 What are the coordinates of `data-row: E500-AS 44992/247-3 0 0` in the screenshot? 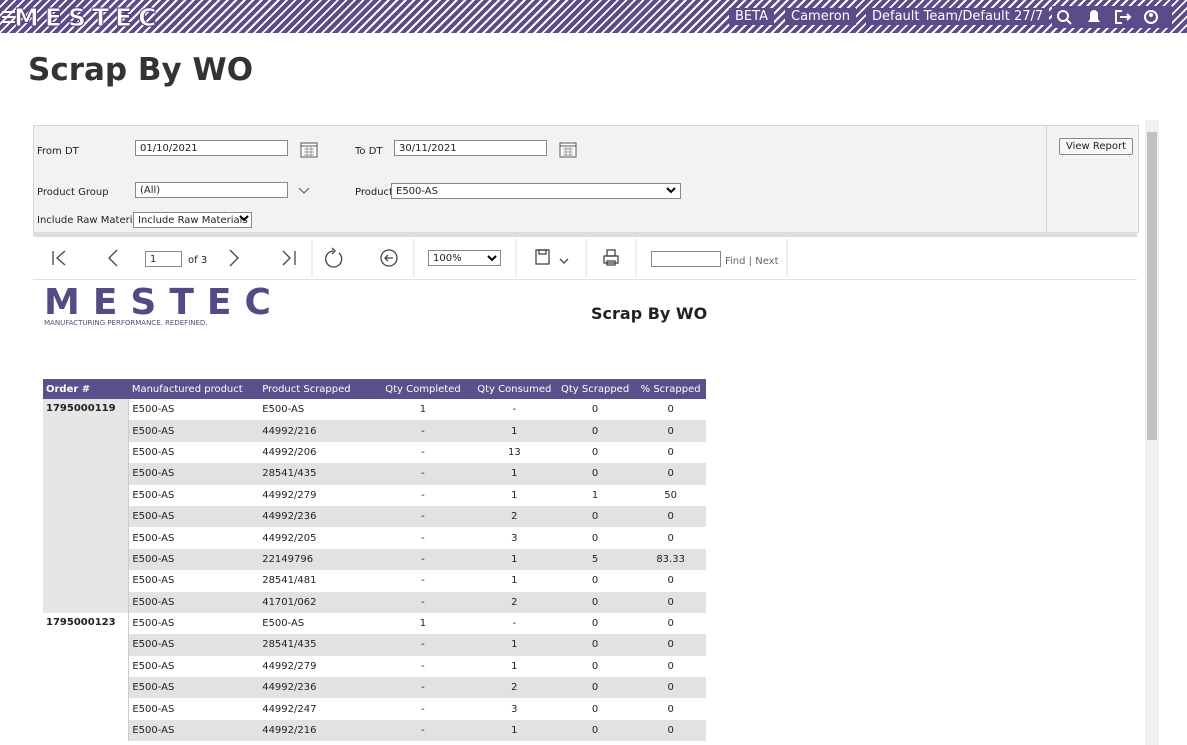 It's located at (374, 709).